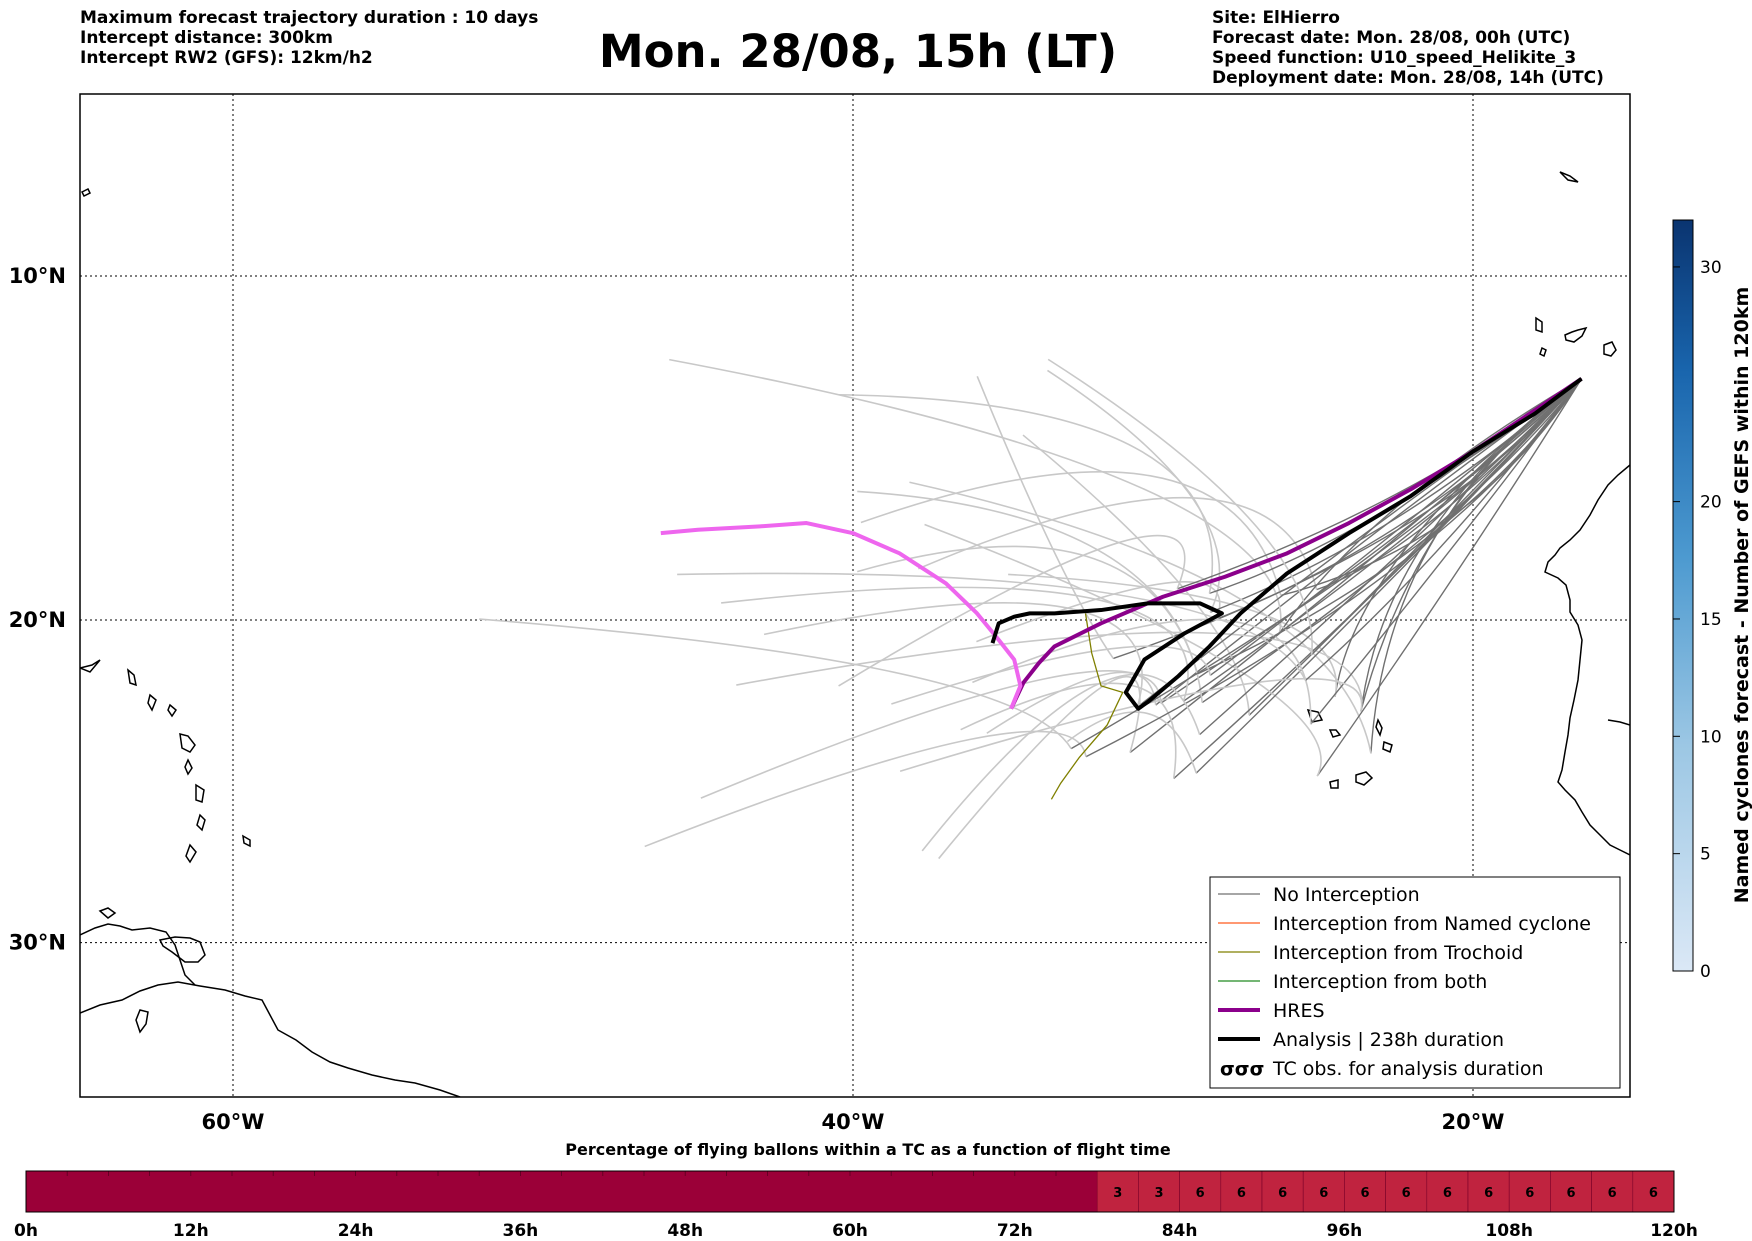 The width and height of the screenshot is (1752, 1241). Describe the element at coordinates (1398, 953) in the screenshot. I see `legend-label: Interception from Trochoid` at that location.